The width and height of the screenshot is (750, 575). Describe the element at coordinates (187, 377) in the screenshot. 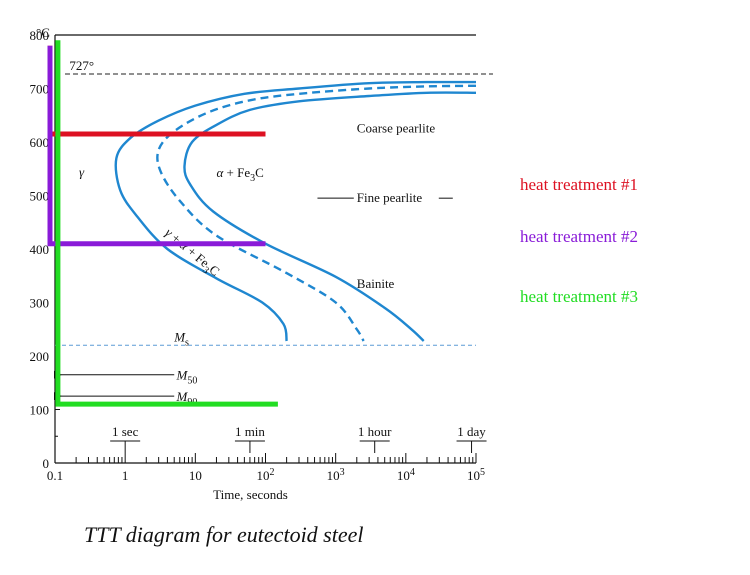

I see `m-arrow-label: M50` at that location.